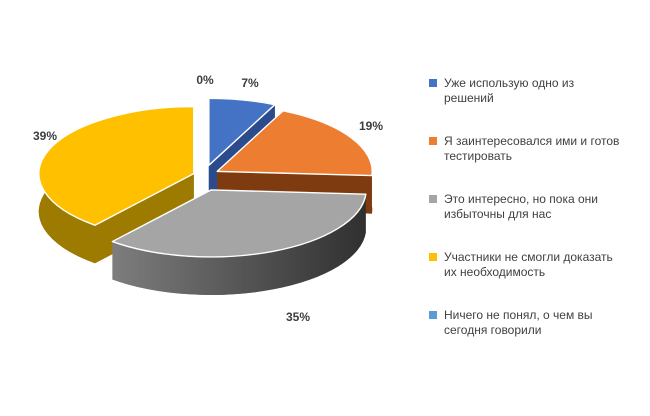 This screenshot has width=650, height=416. Describe the element at coordinates (298, 317) in the screenshot. I see `slice-percent-label-3: 35%` at that location.